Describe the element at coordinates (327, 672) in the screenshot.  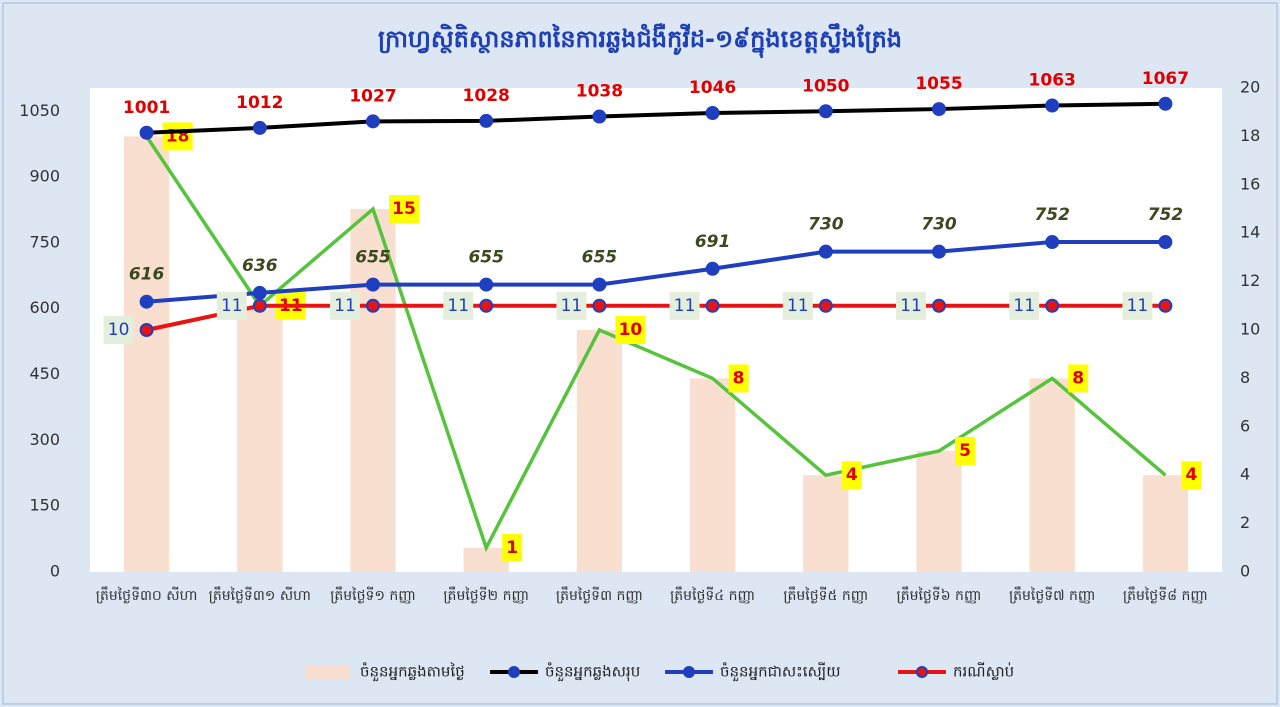
I see `legend-swatch` at that location.